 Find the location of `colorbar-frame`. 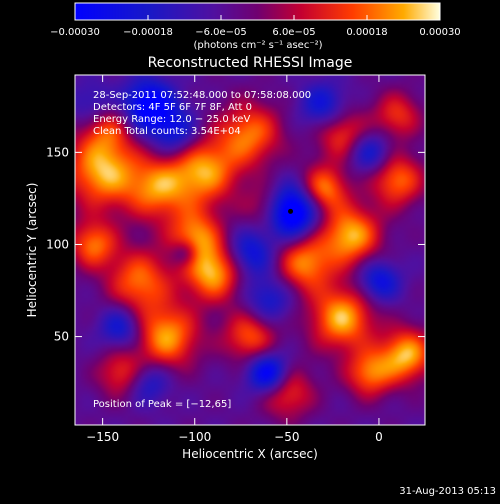

colorbar-frame is located at coordinates (257, 11).